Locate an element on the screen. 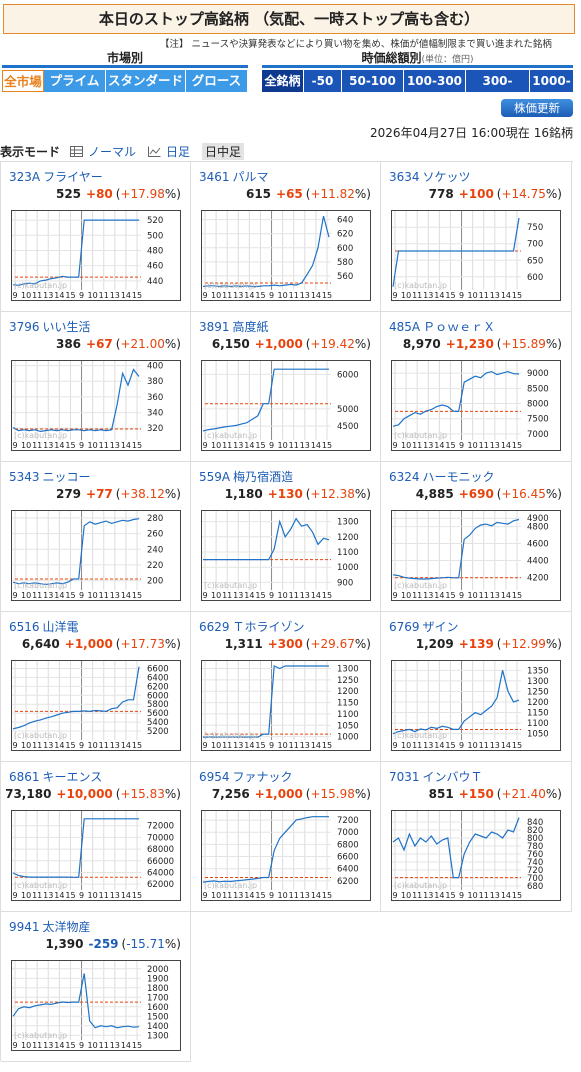 This screenshot has height=1072, width=581. stock-name-link: ファナック is located at coordinates (262, 777).